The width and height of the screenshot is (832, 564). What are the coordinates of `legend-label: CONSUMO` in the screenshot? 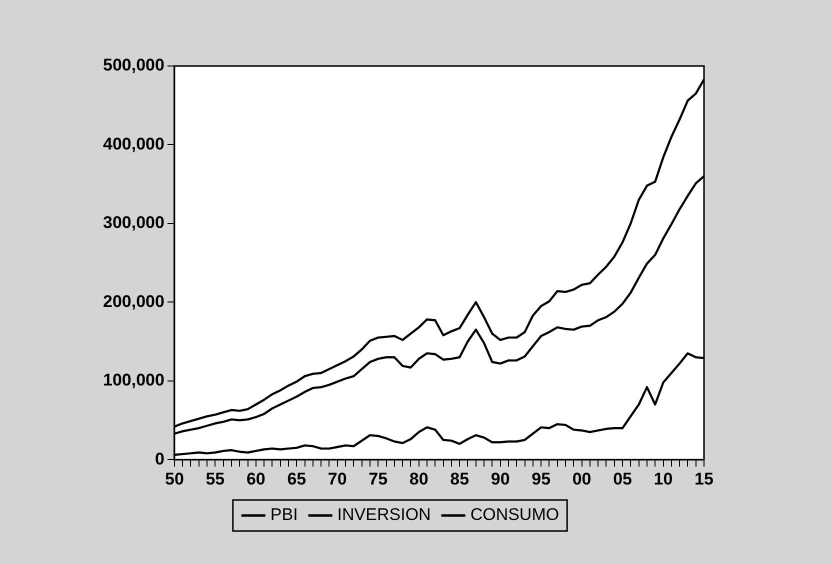 It's located at (515, 514).